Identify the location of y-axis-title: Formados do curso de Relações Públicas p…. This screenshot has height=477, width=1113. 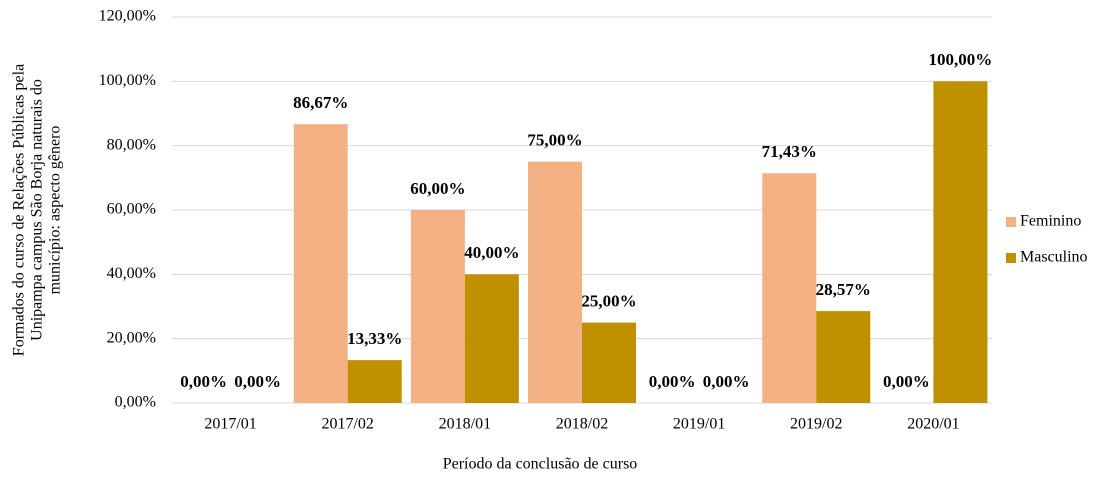
(37, 210).